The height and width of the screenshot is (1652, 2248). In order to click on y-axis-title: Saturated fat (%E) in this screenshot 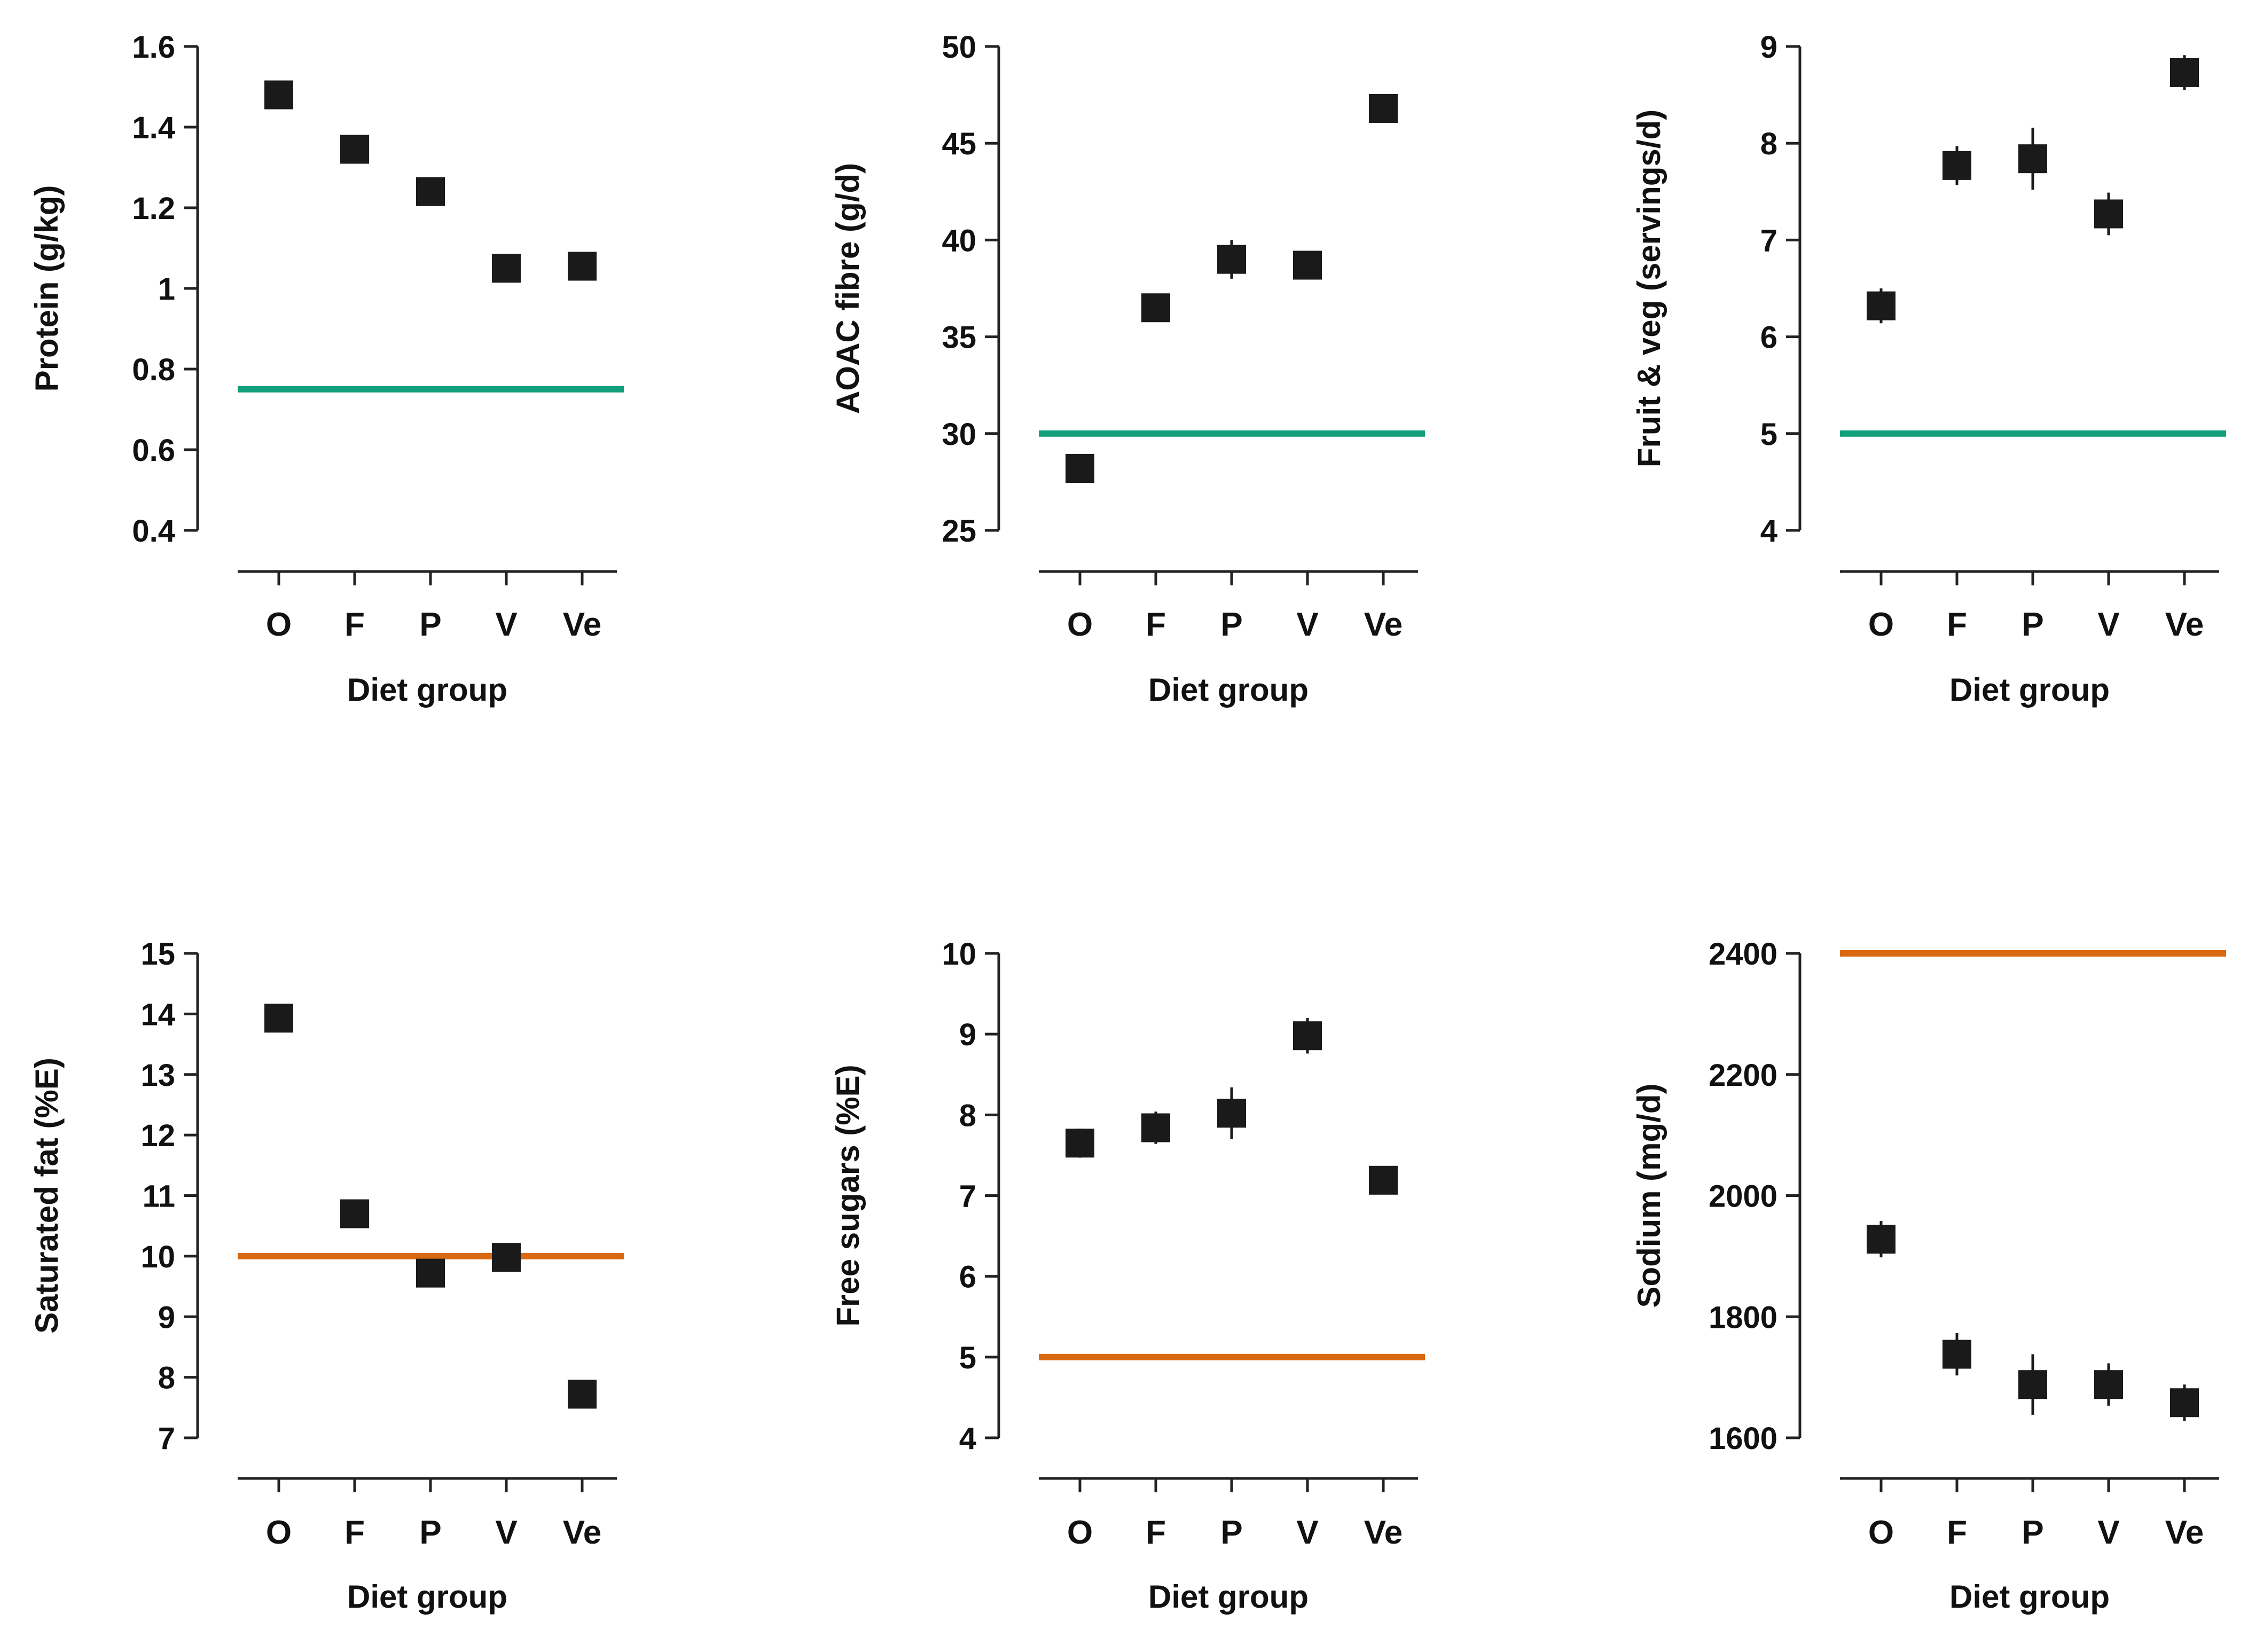, I will do `click(47, 1196)`.